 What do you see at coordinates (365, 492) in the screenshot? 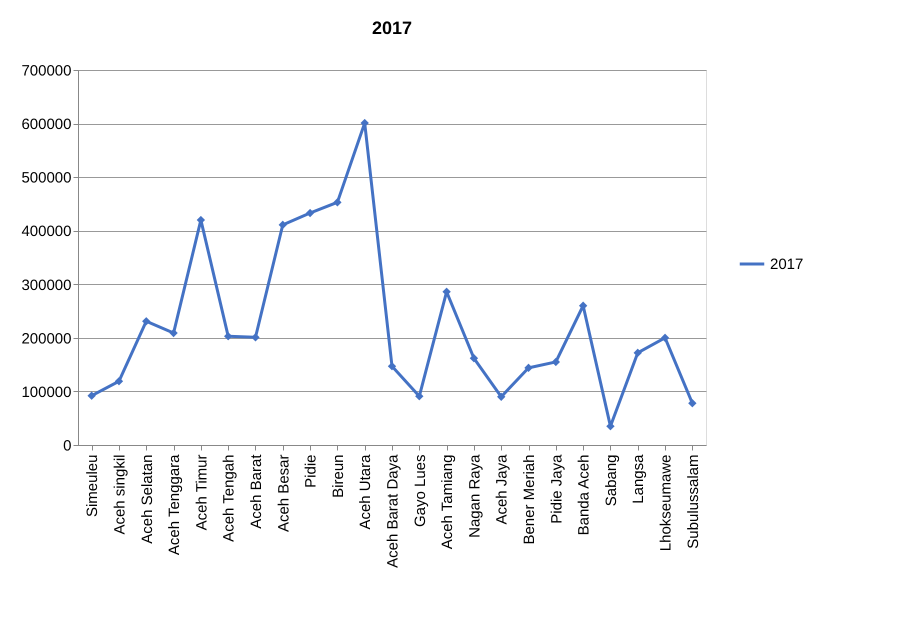
I see `x-tick-label: Aceh Utara` at bounding box center [365, 492].